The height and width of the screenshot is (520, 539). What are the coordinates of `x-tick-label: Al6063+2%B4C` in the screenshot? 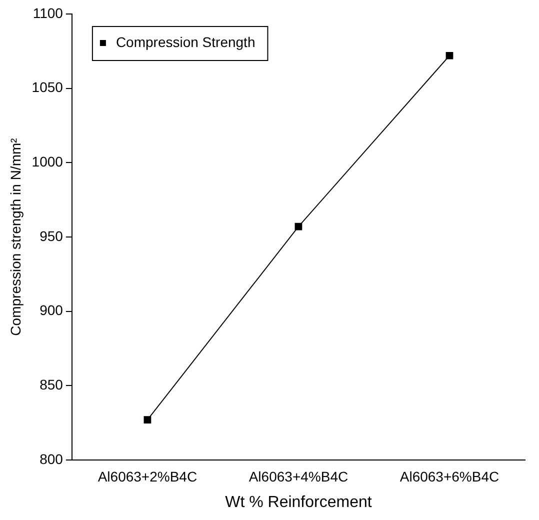 It's located at (148, 476).